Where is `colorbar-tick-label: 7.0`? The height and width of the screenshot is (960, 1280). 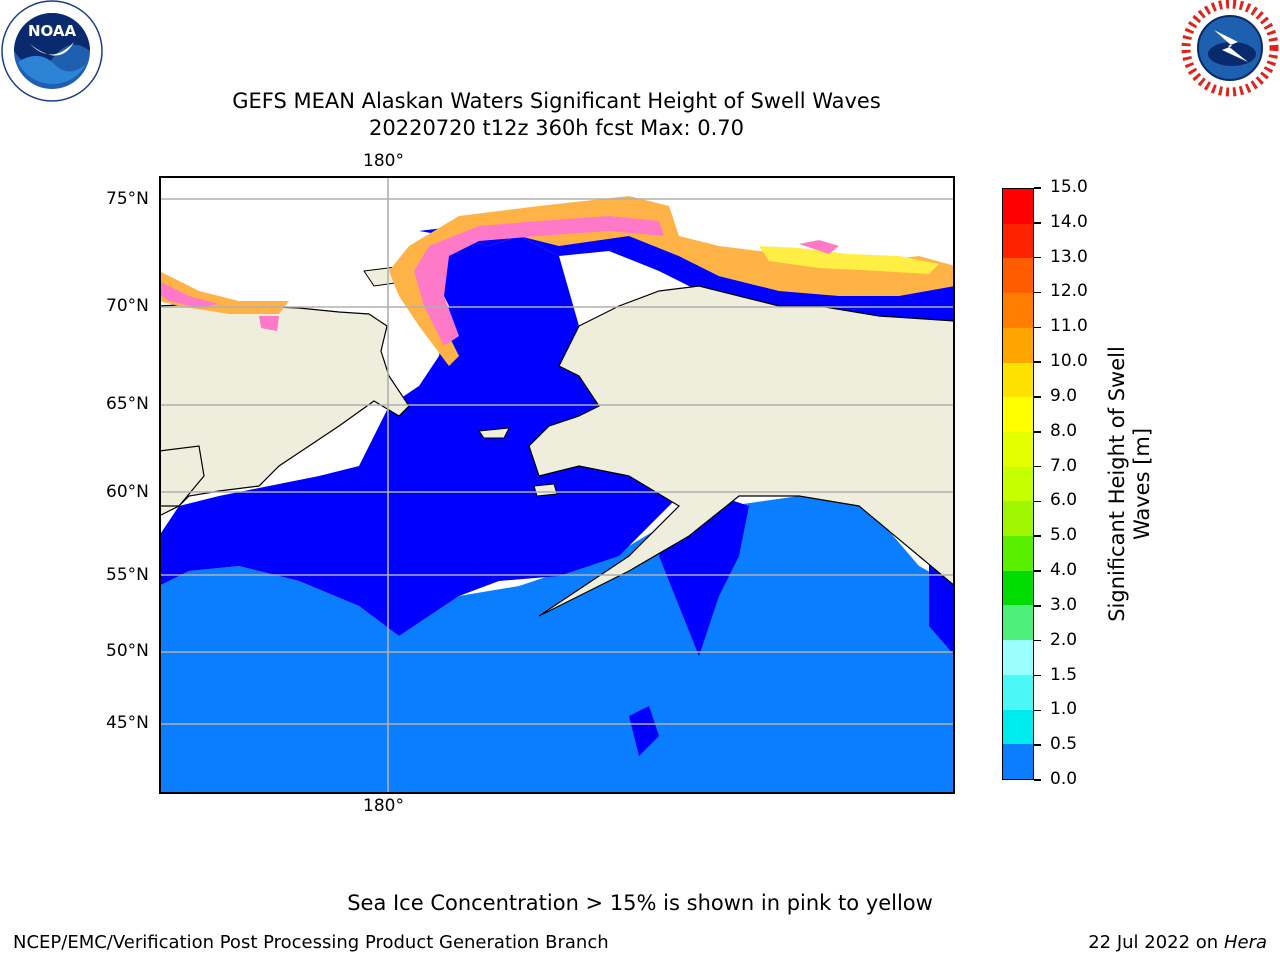 colorbar-tick-label: 7.0 is located at coordinates (1064, 465).